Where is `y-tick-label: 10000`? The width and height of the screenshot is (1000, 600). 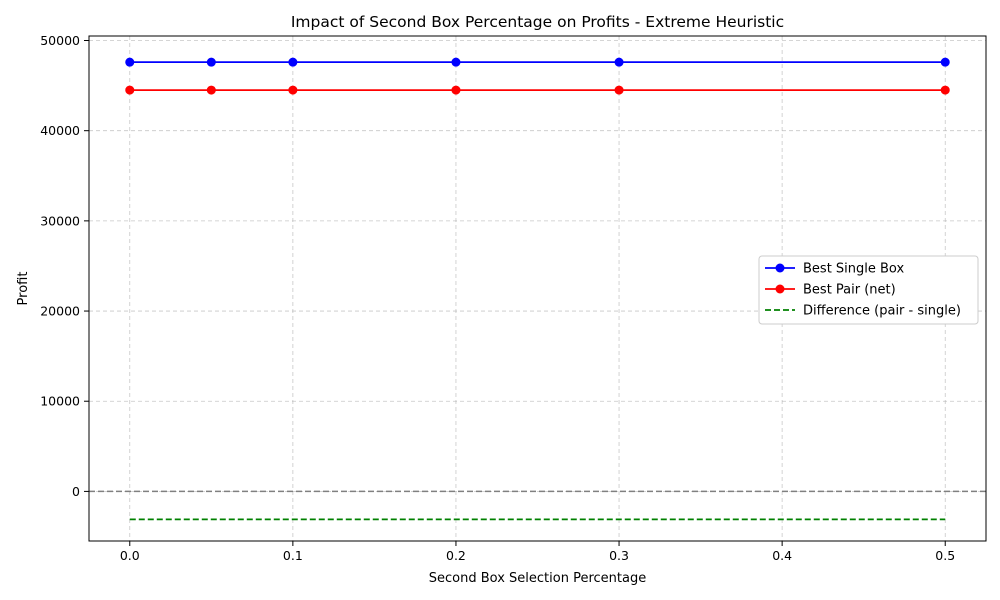 y-tick-label: 10000 is located at coordinates (60, 401).